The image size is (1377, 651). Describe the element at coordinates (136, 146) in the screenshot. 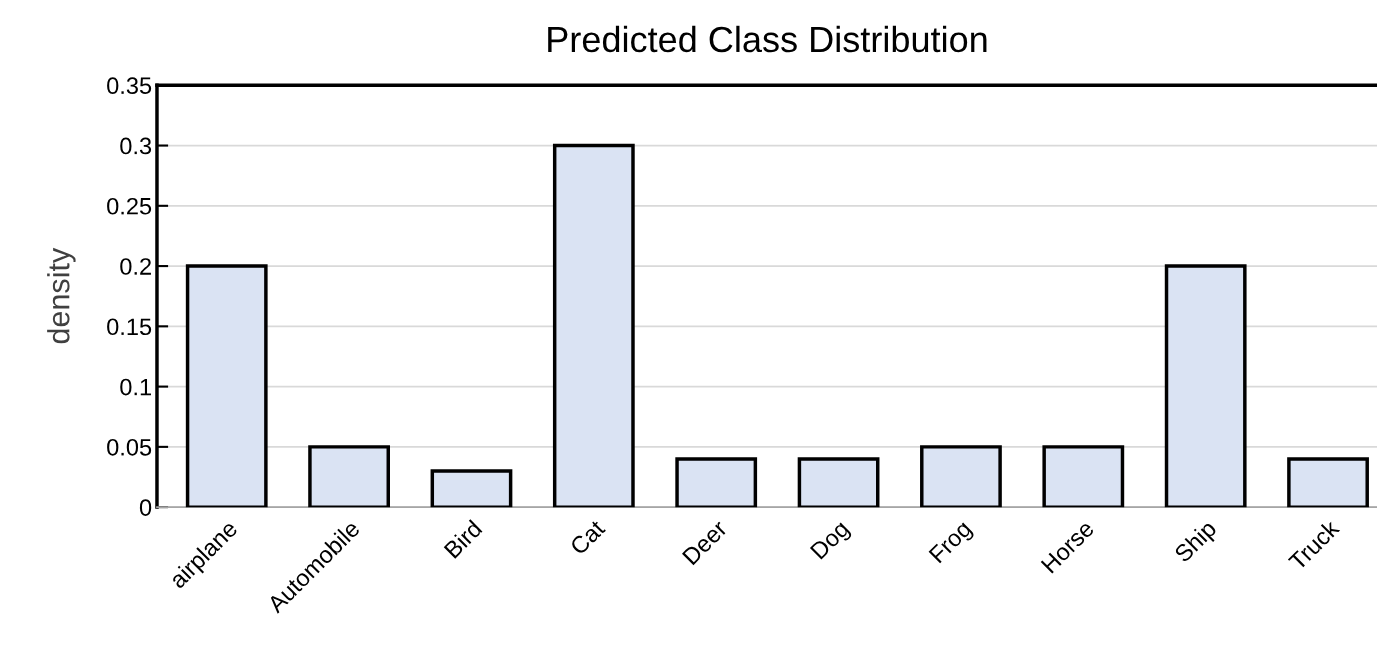

I see `y-tick-label: 0.3` at that location.